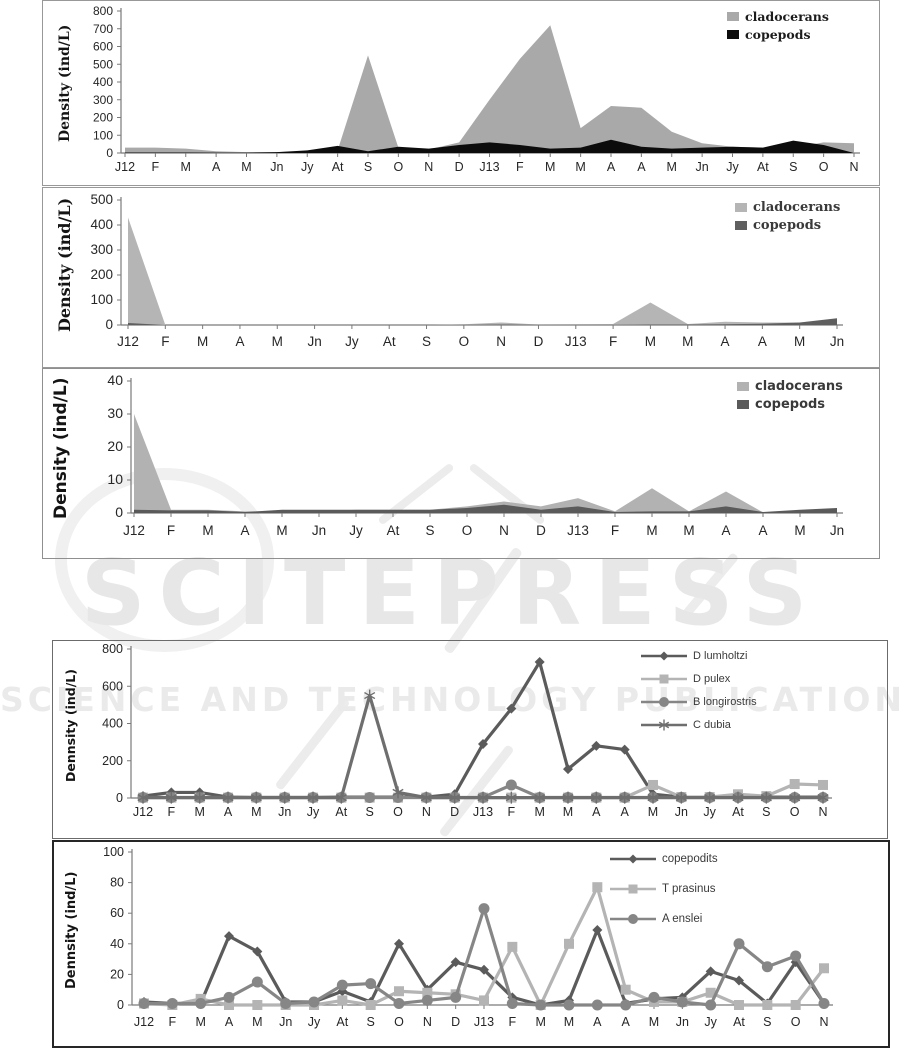  Describe the element at coordinates (682, 919) in the screenshot. I see `legend-label: A enslei` at that location.